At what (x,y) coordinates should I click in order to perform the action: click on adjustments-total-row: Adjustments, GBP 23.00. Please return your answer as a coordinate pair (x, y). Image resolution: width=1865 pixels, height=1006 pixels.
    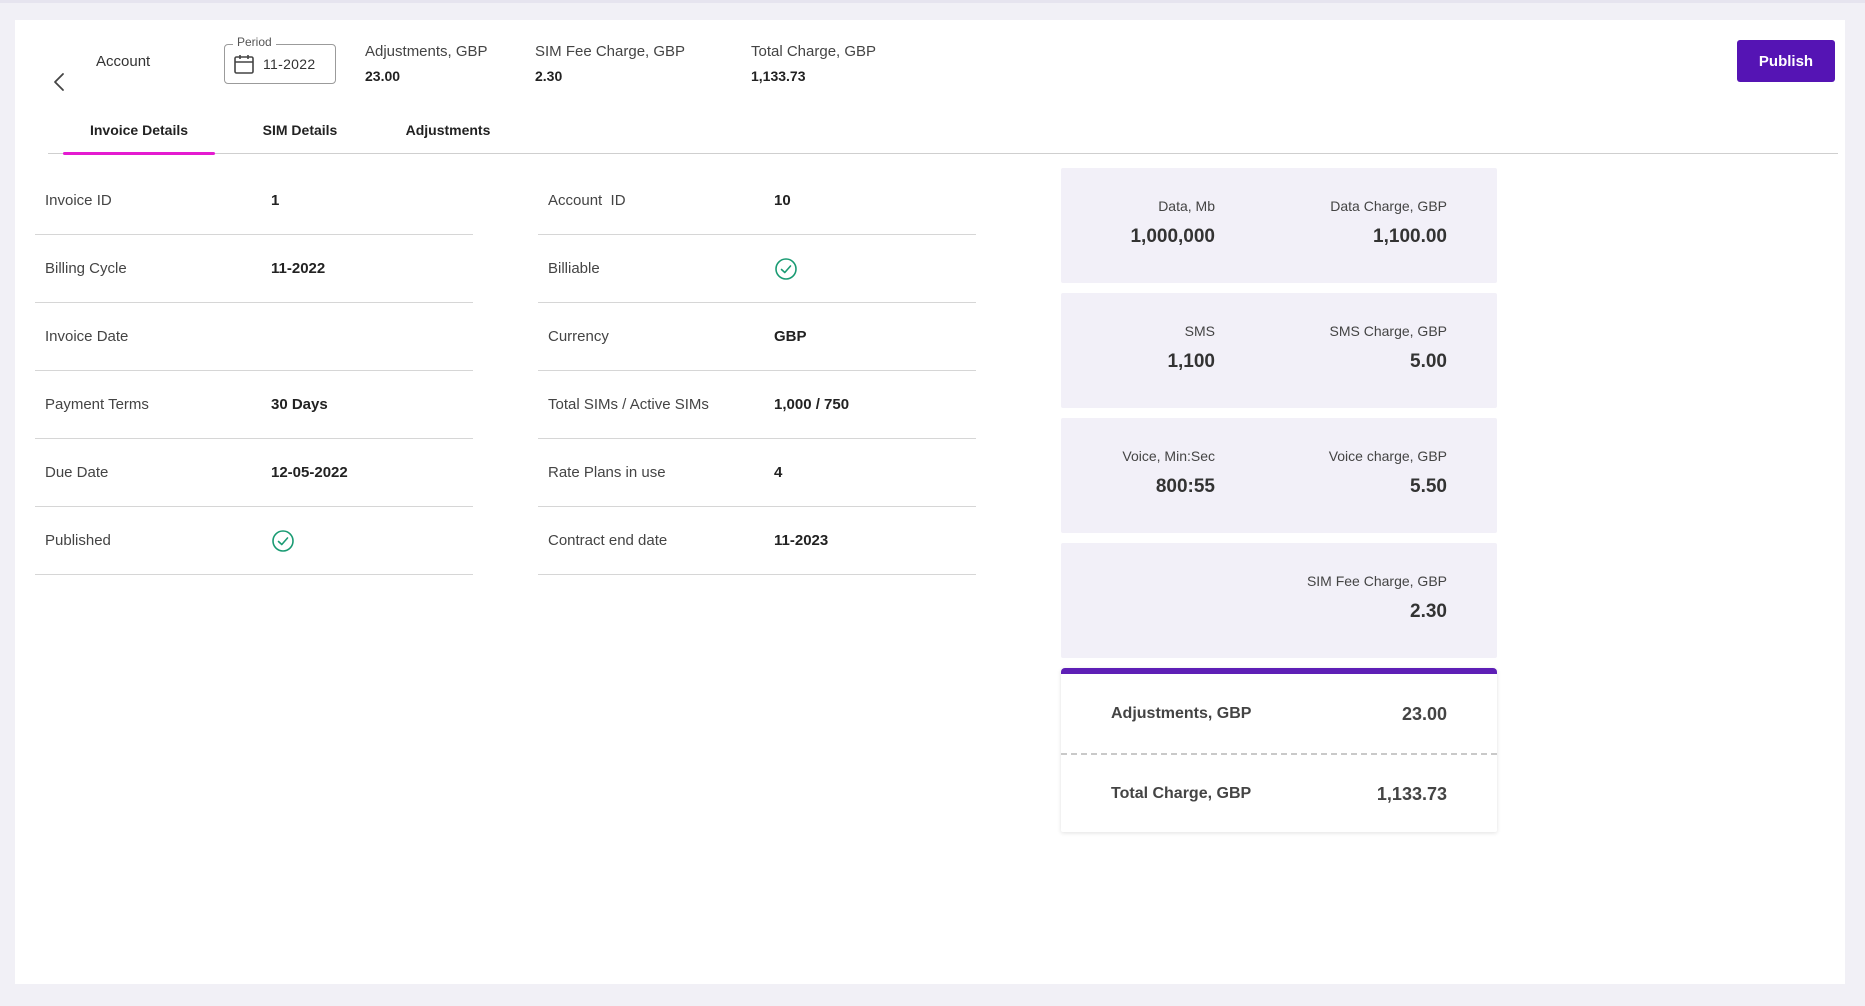
    Looking at the image, I should click on (1279, 714).